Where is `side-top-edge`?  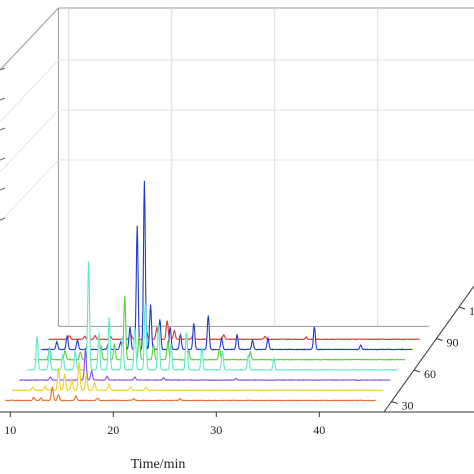 side-top-edge is located at coordinates (29, 39).